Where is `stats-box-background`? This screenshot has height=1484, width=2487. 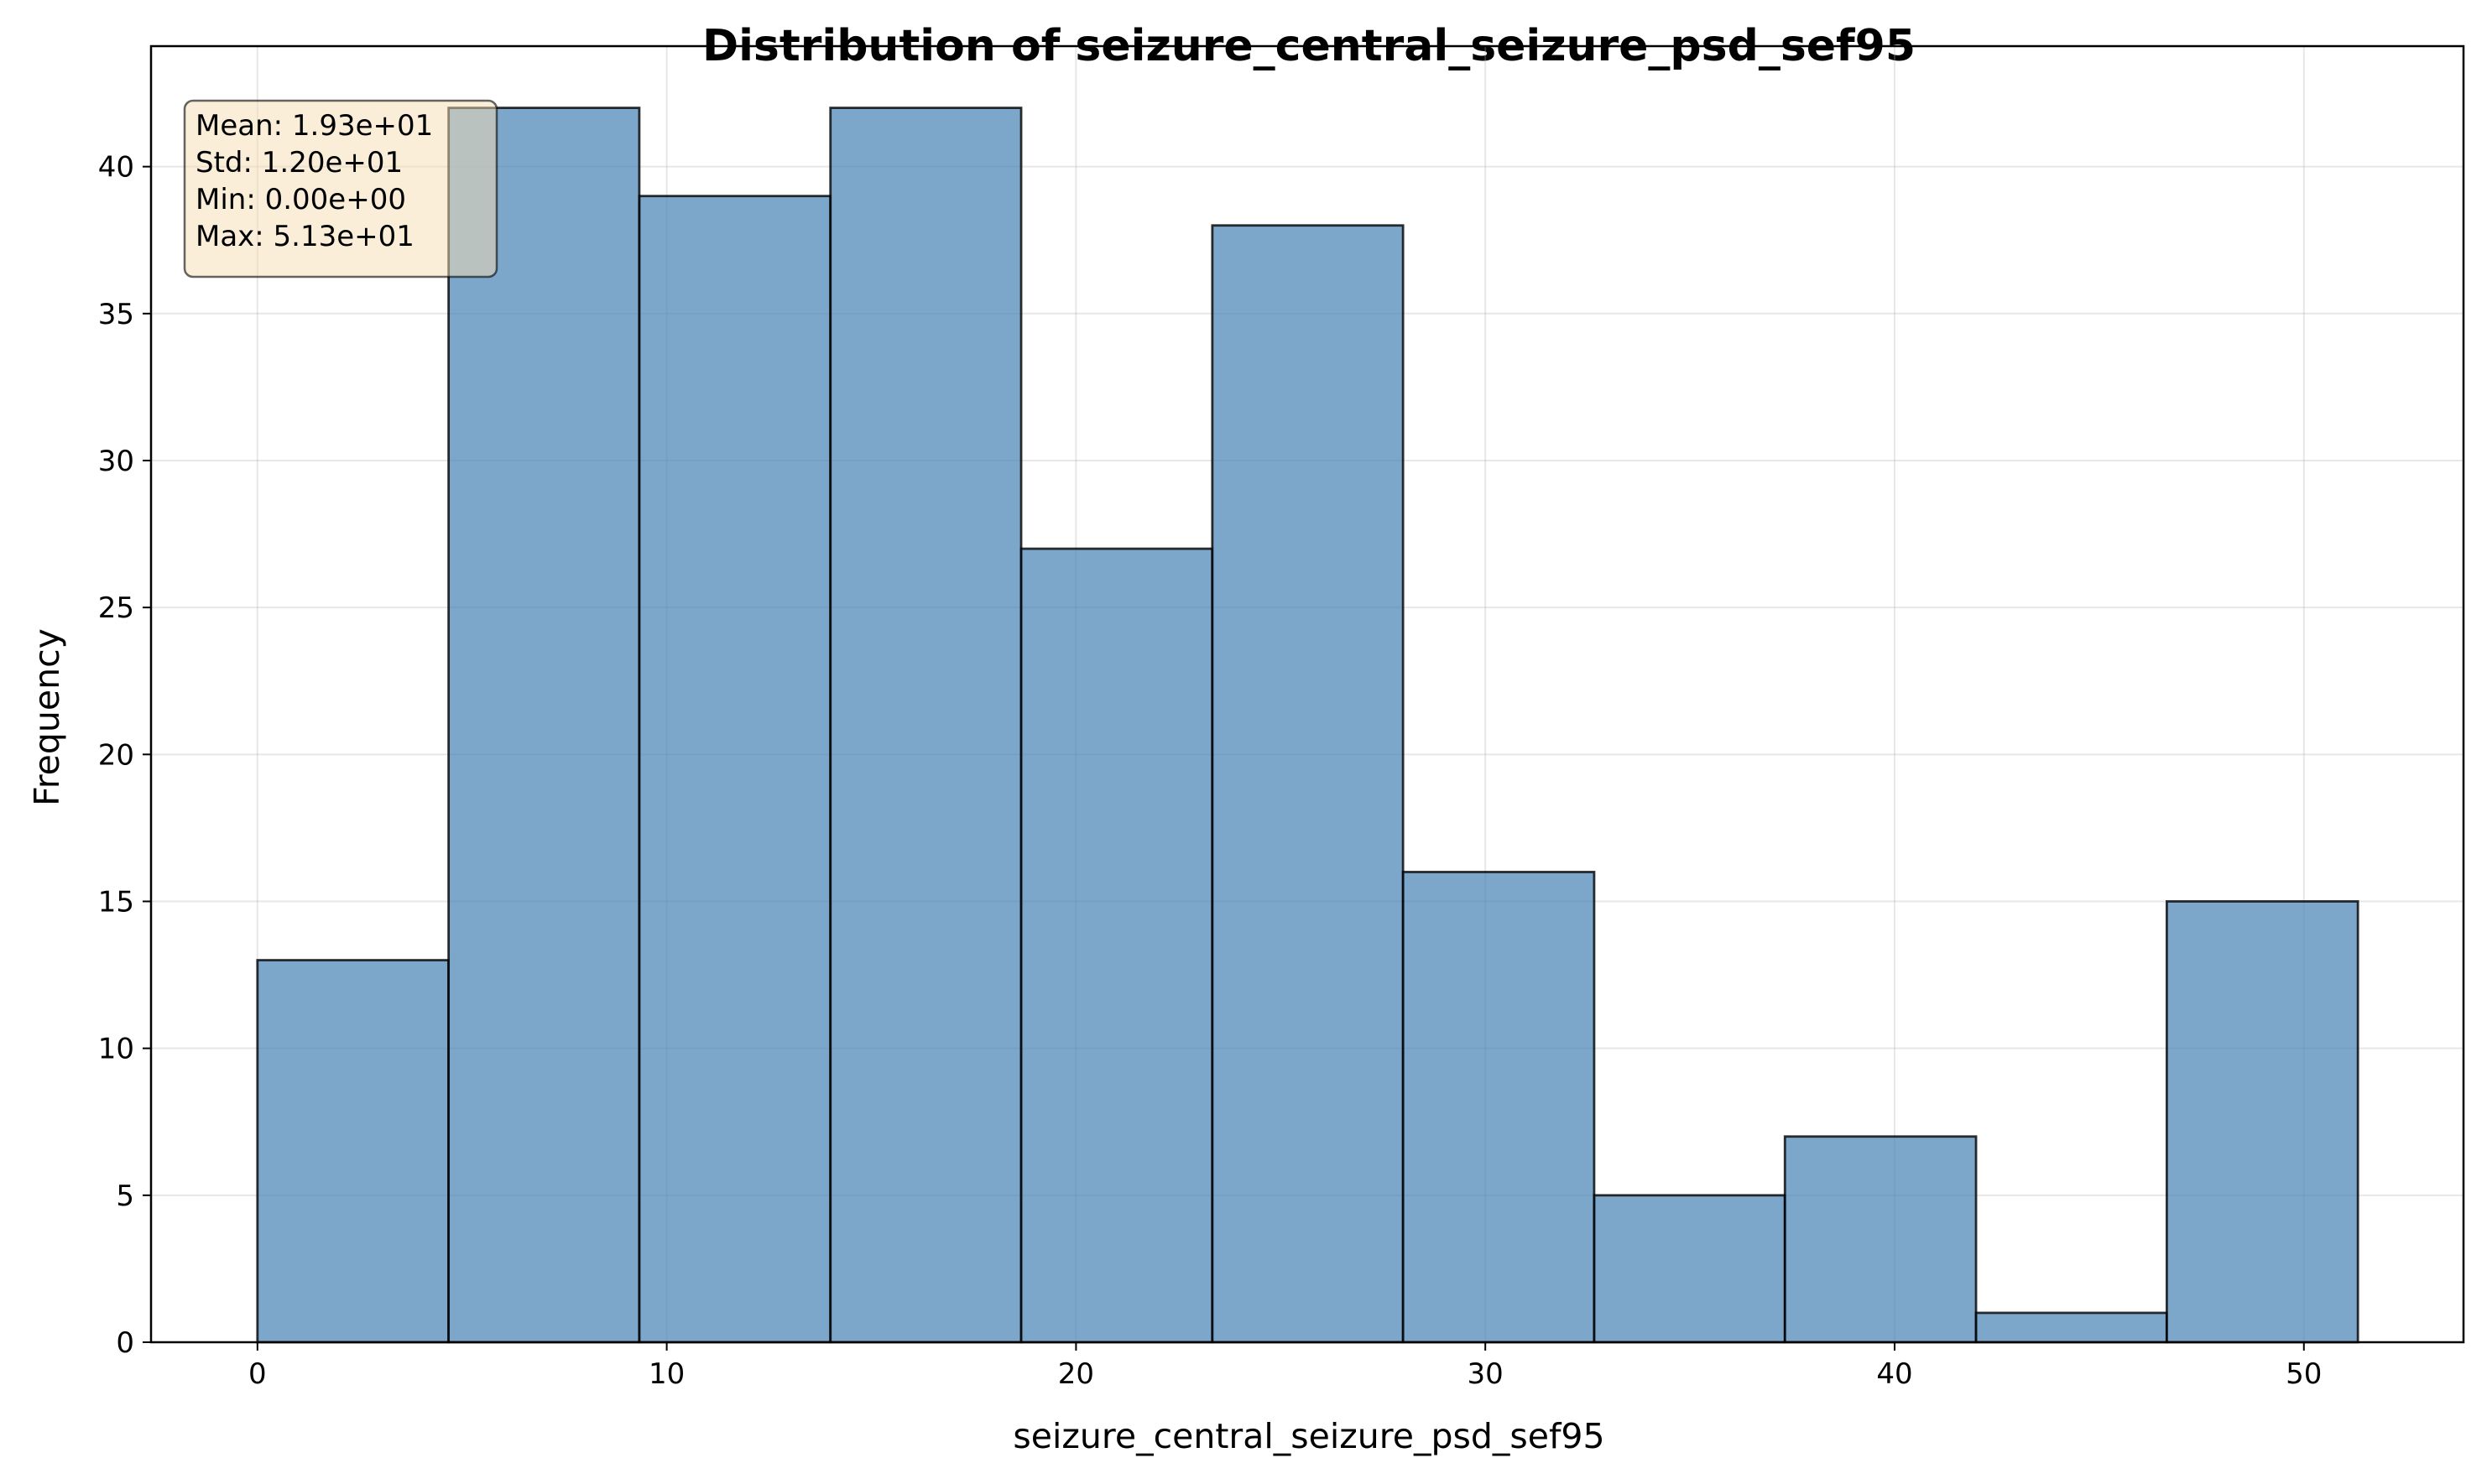
stats-box-background is located at coordinates (340, 189).